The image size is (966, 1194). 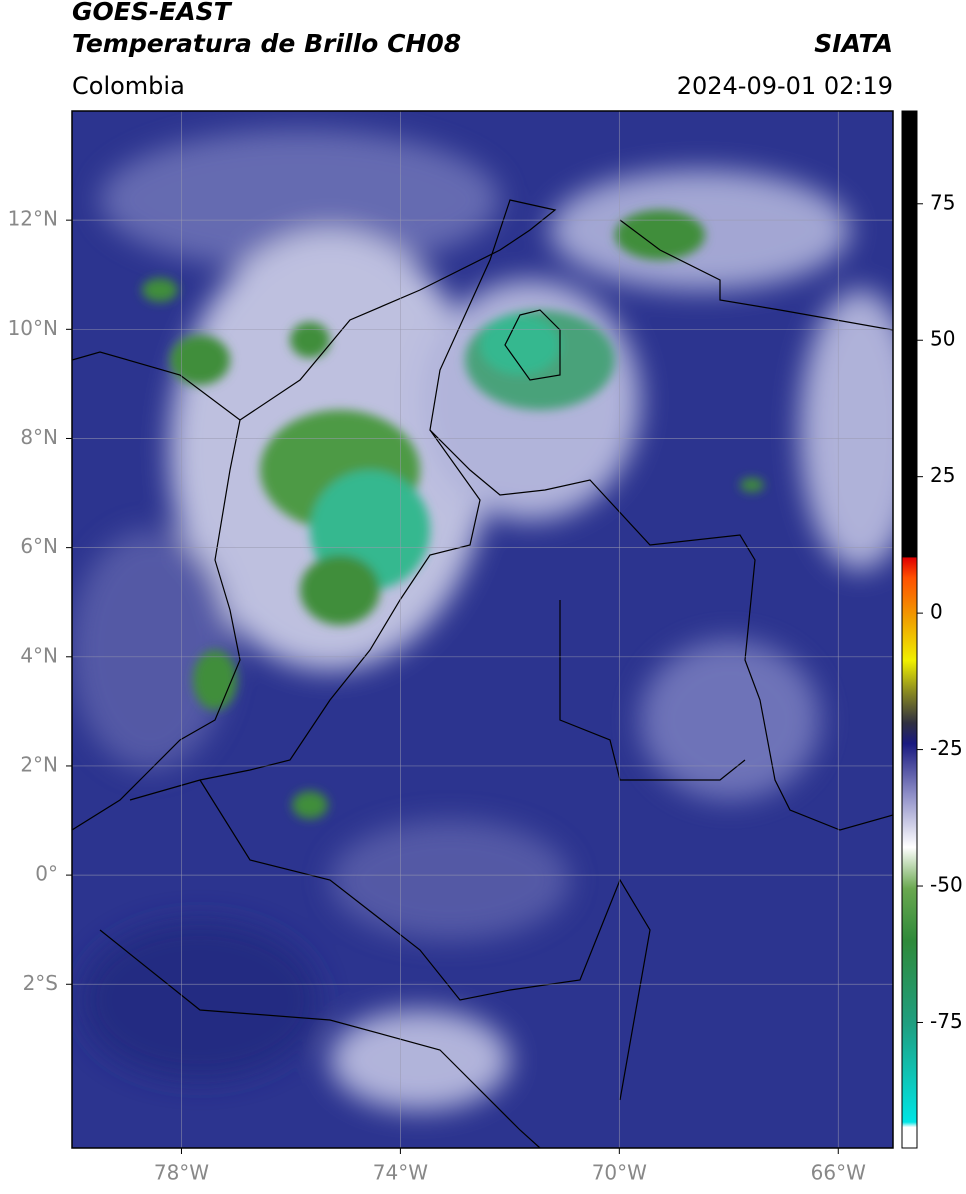 What do you see at coordinates (942, 202) in the screenshot?
I see `colorbar-label: 75` at bounding box center [942, 202].